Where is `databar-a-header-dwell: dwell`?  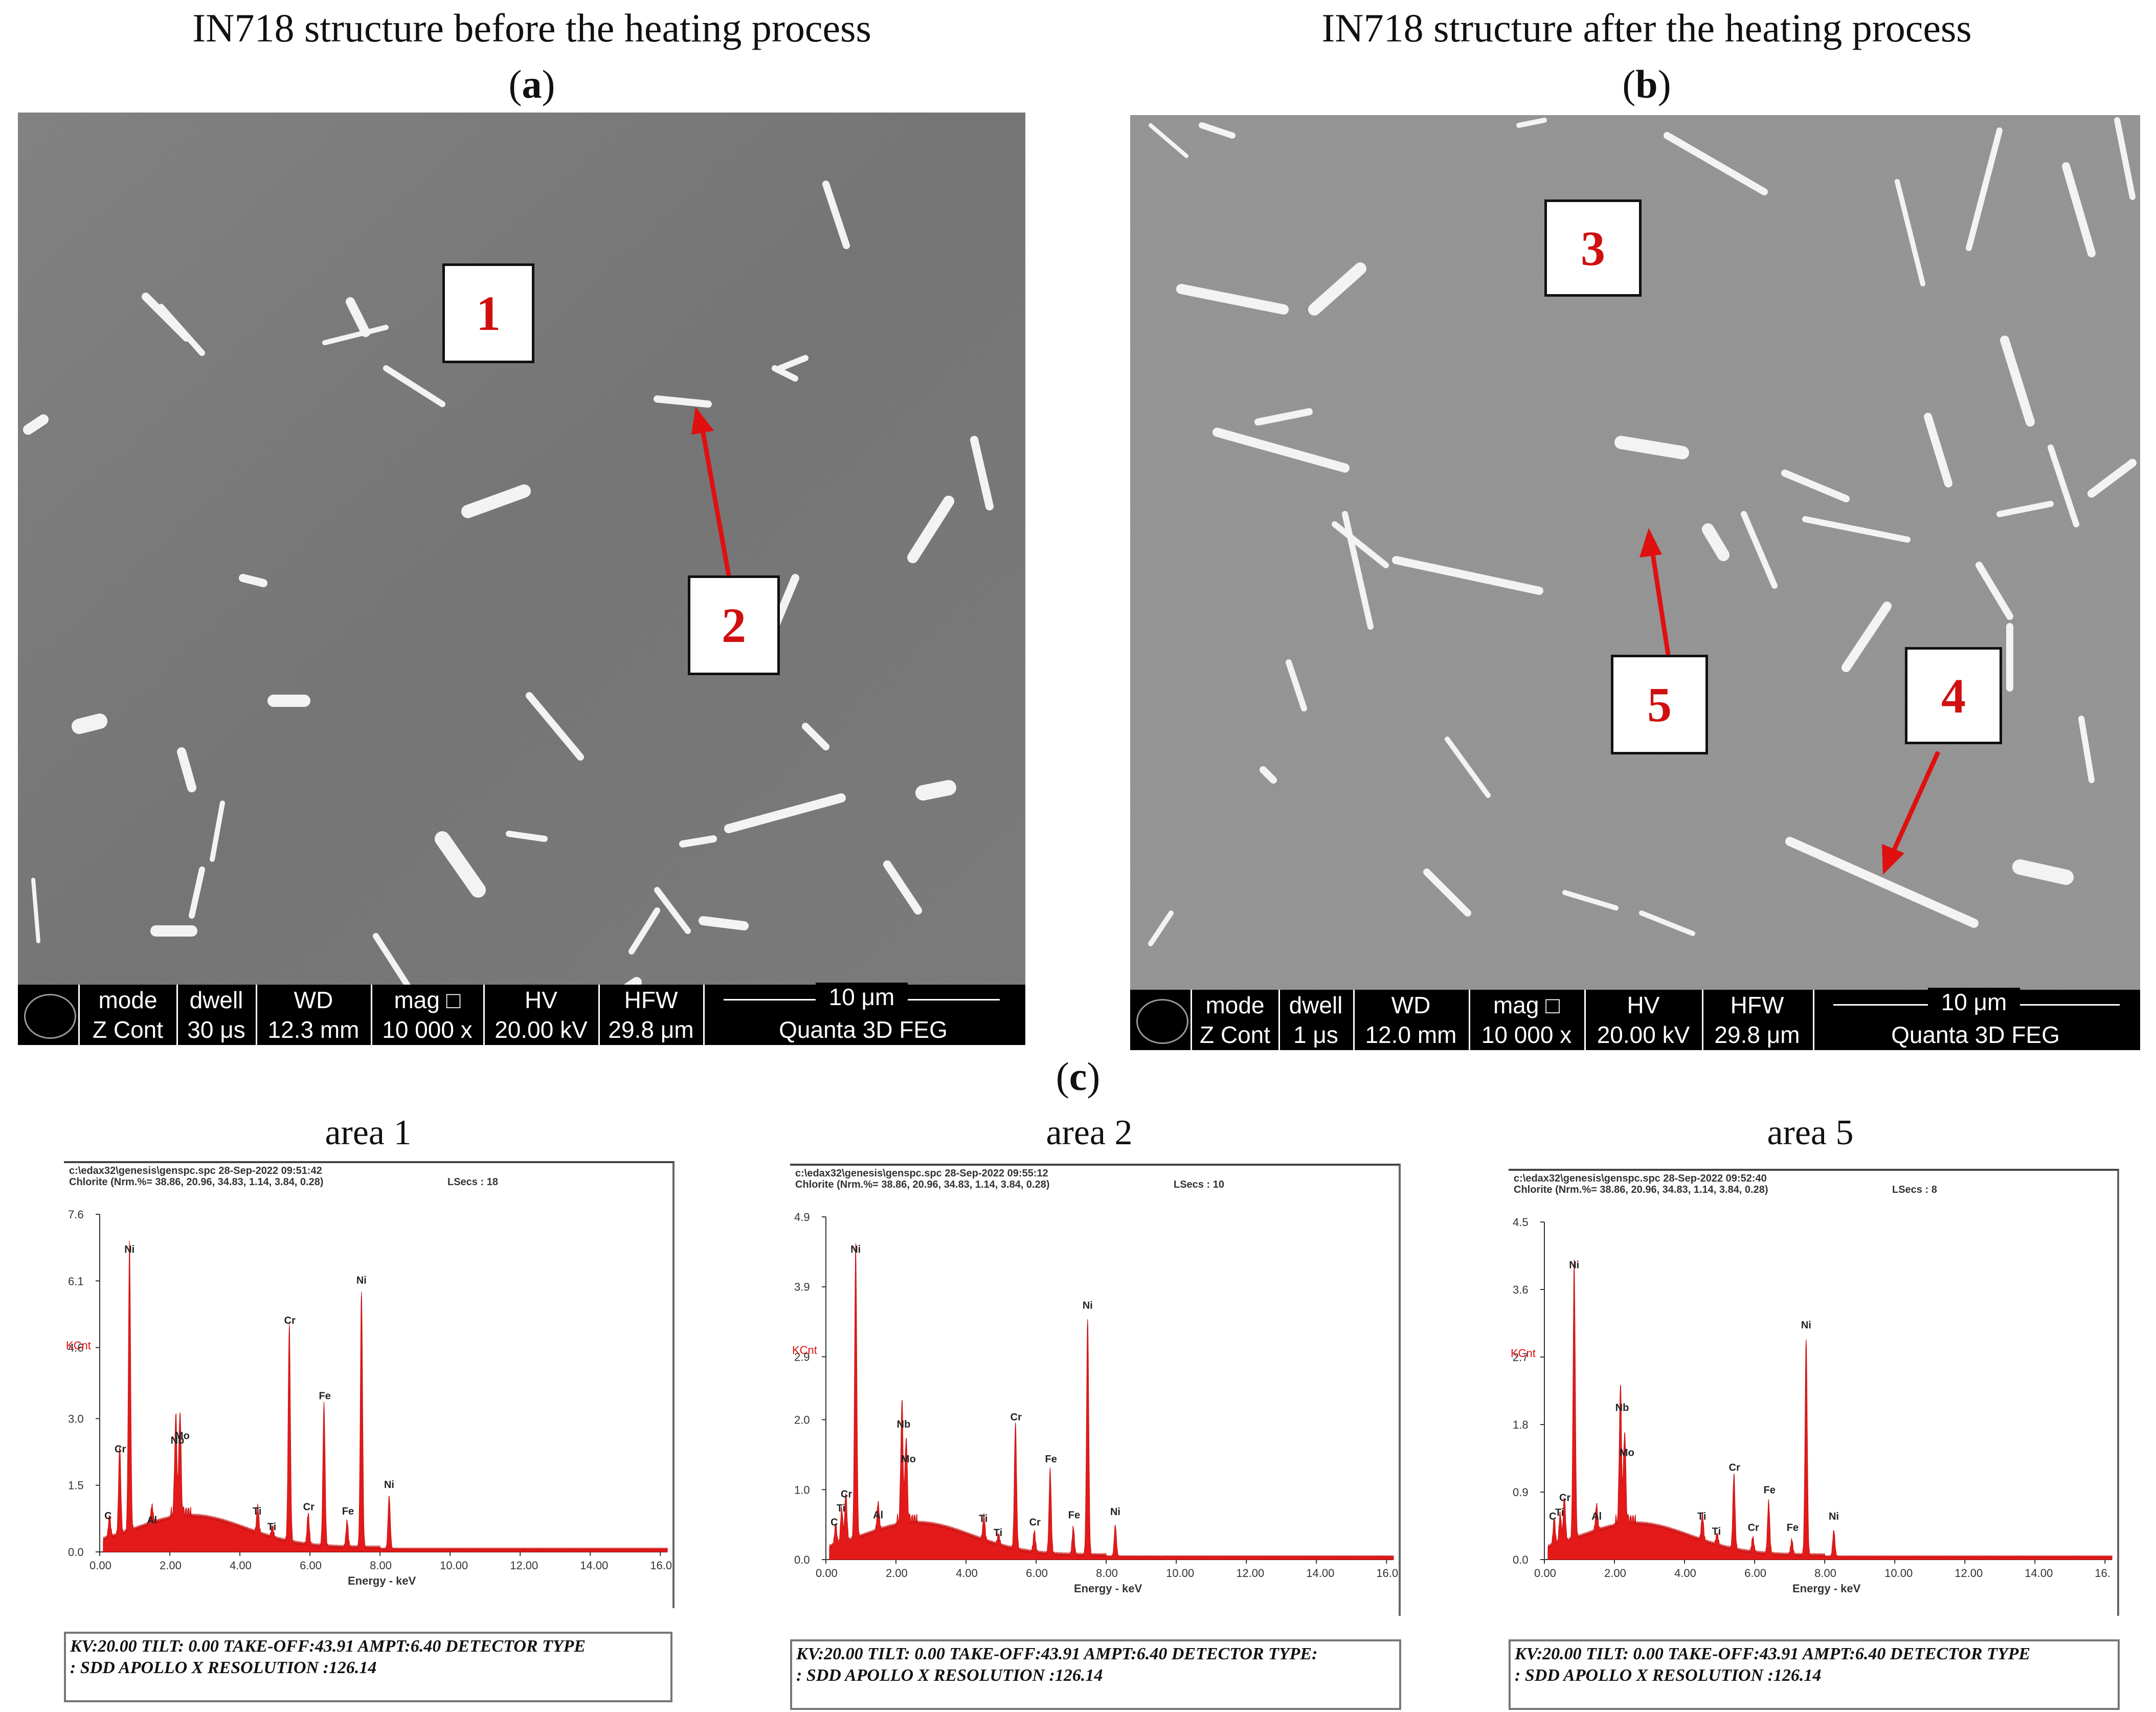 databar-a-header-dwell: dwell is located at coordinates (216, 1000).